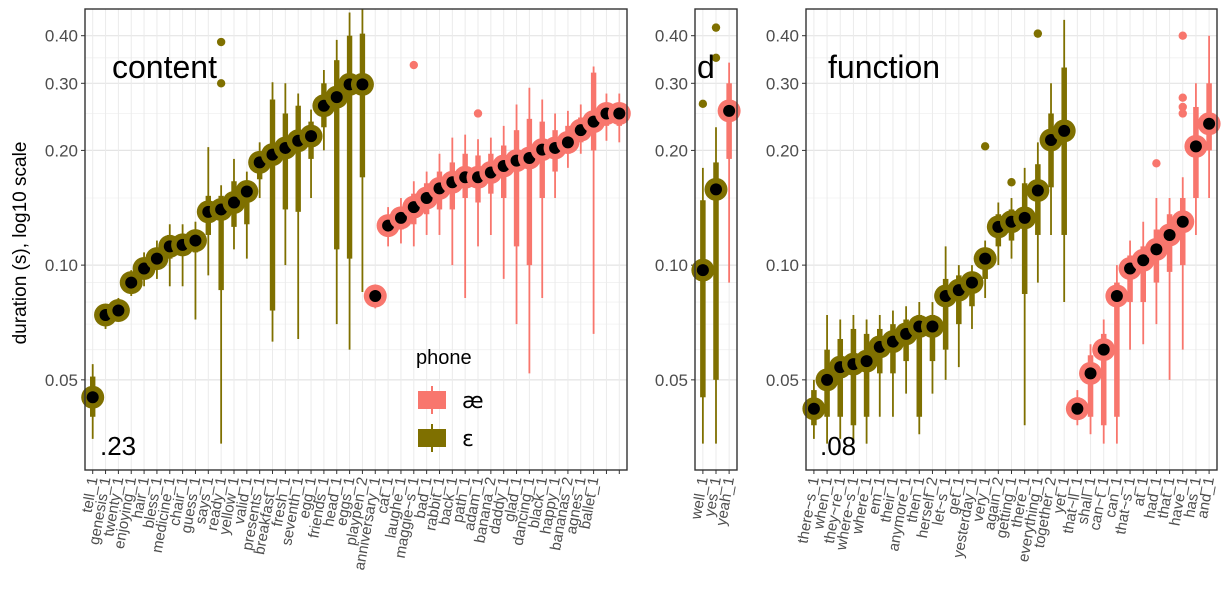  Describe the element at coordinates (955, 496) in the screenshot. I see `category-label: get_1` at that location.